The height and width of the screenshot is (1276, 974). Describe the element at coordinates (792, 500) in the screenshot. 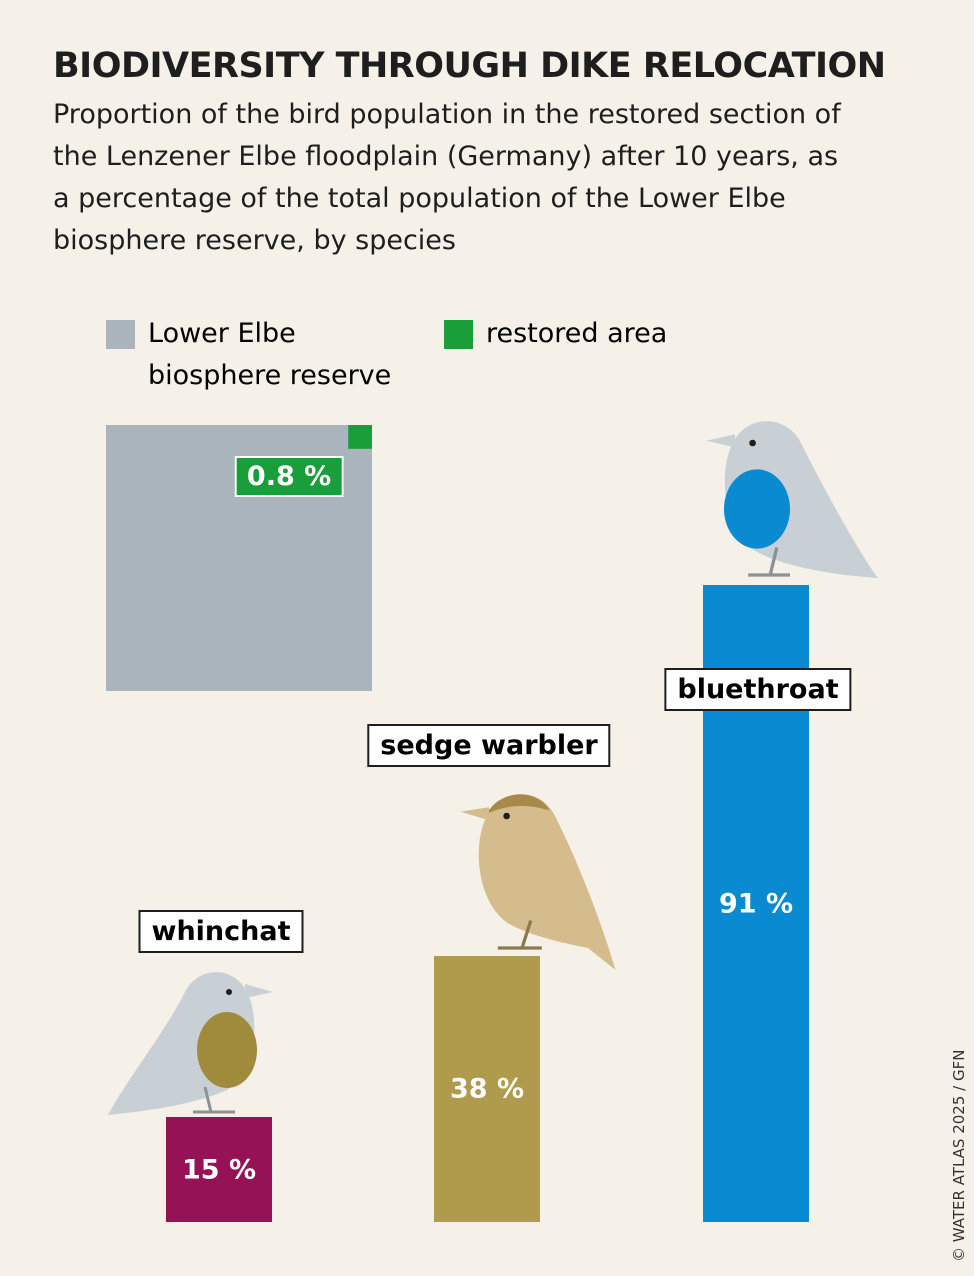

I see `bluethroat-bird` at that location.